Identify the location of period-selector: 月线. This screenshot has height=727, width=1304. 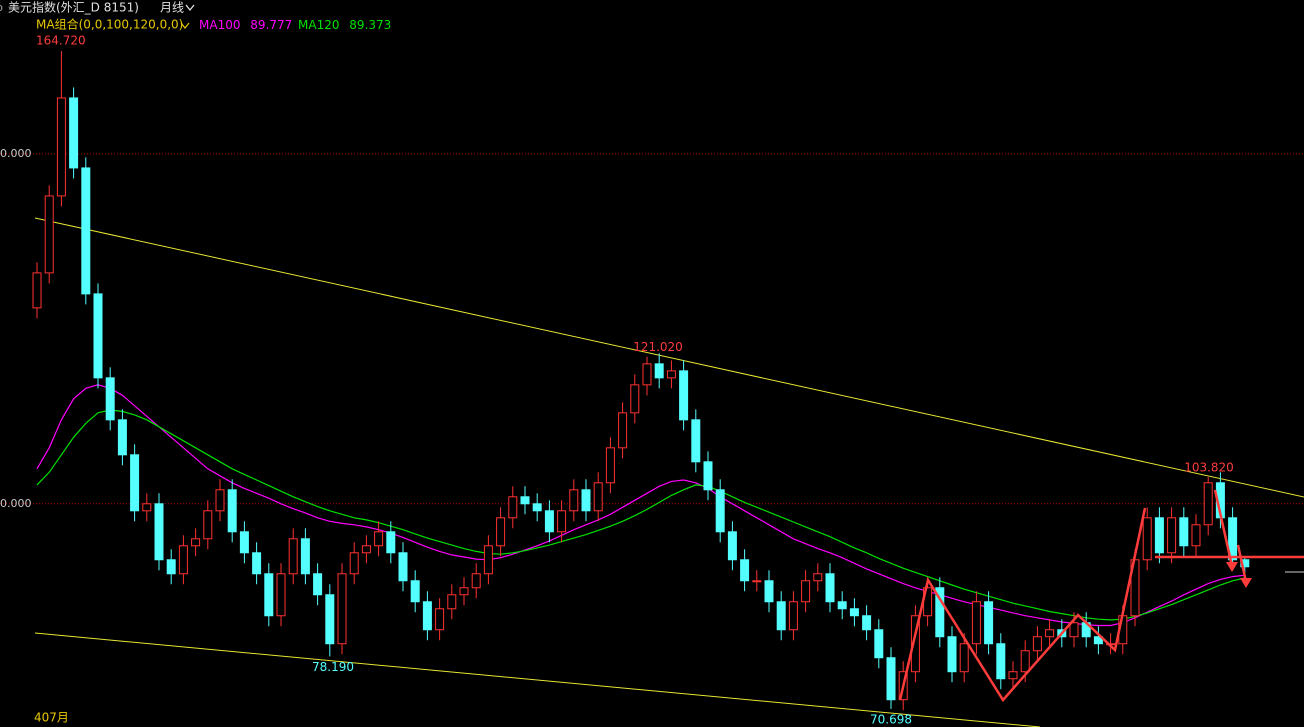
(172, 8).